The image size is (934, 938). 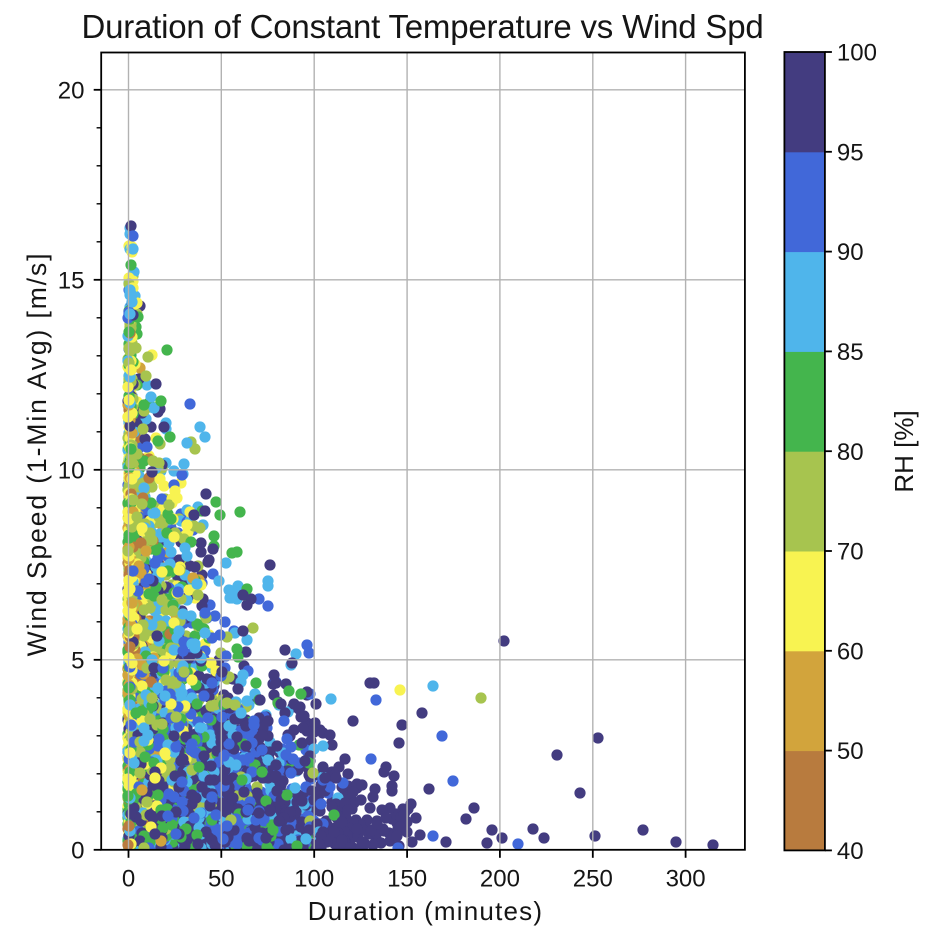 I want to click on svg-text: 15, so click(x=71, y=280).